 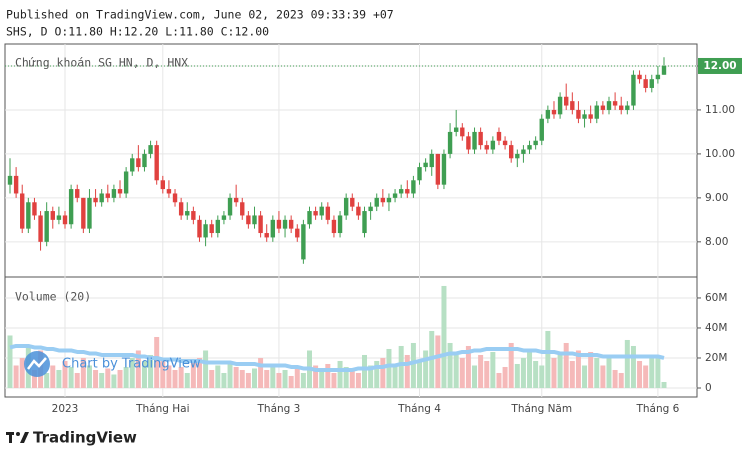 I want to click on watermark-icon, so click(x=37, y=364).